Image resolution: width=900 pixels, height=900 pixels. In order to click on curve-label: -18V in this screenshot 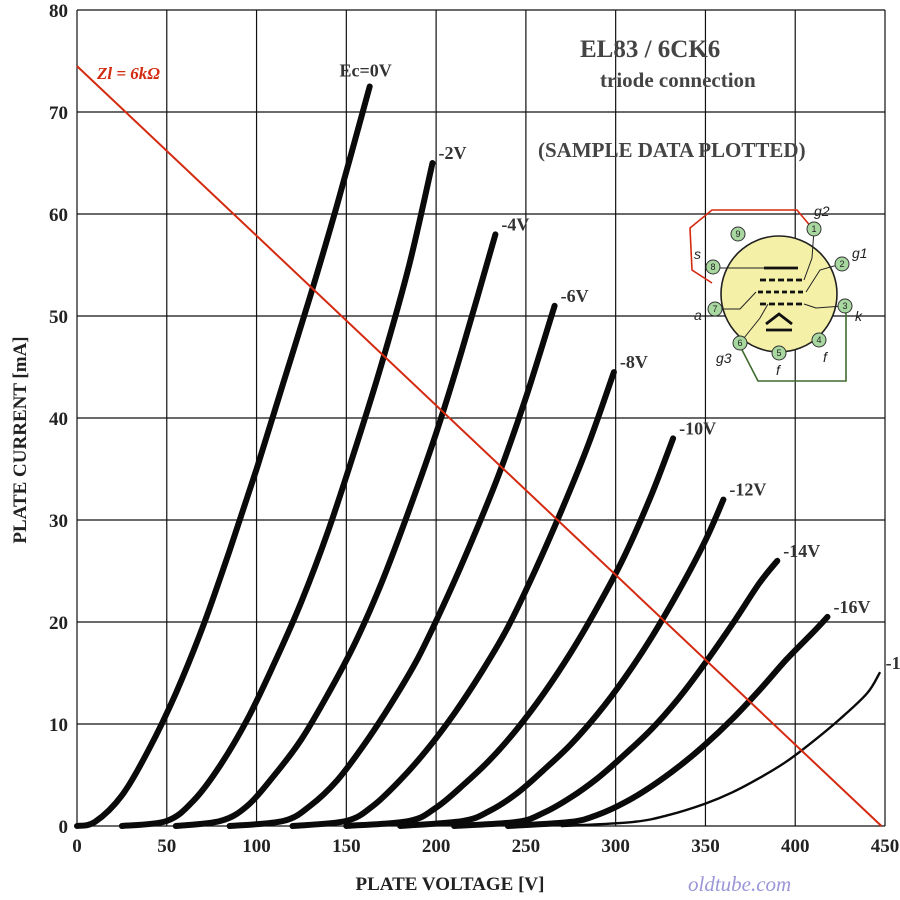, I will do `click(893, 663)`.